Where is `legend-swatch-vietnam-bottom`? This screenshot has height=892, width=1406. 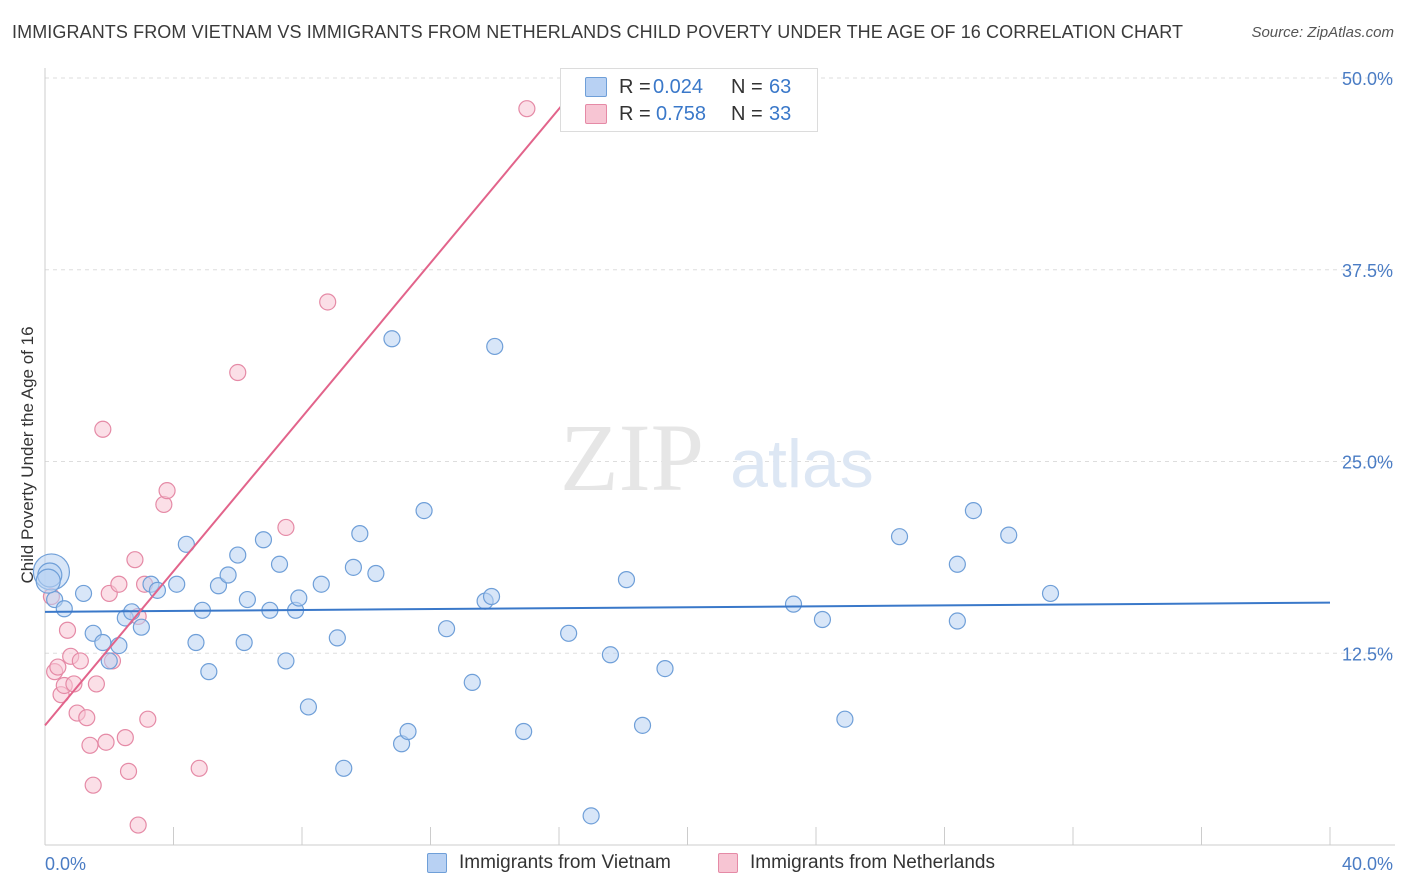 legend-swatch-vietnam-bottom is located at coordinates (437, 863).